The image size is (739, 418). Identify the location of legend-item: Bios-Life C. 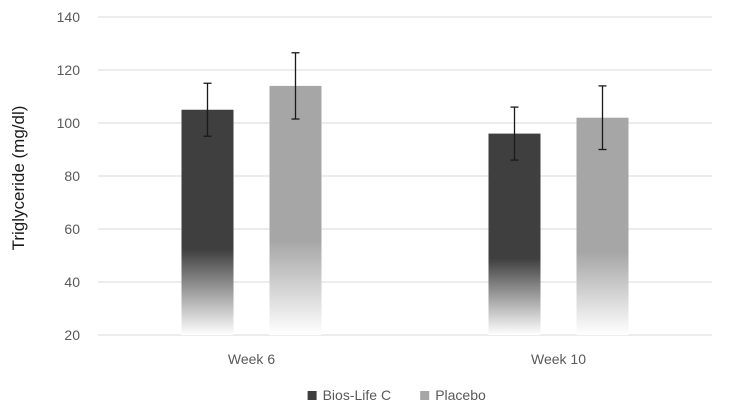
(349, 395).